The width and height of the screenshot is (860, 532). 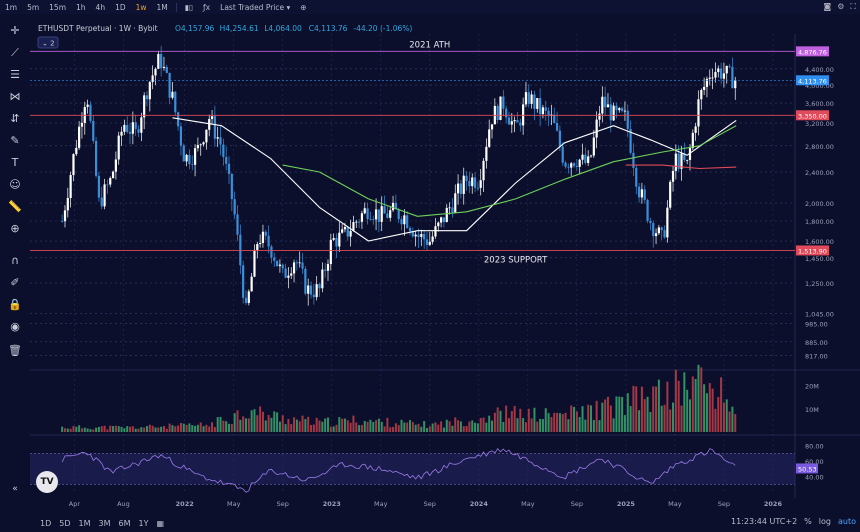 I want to click on pattern-icon: ⋈, so click(x=15, y=96).